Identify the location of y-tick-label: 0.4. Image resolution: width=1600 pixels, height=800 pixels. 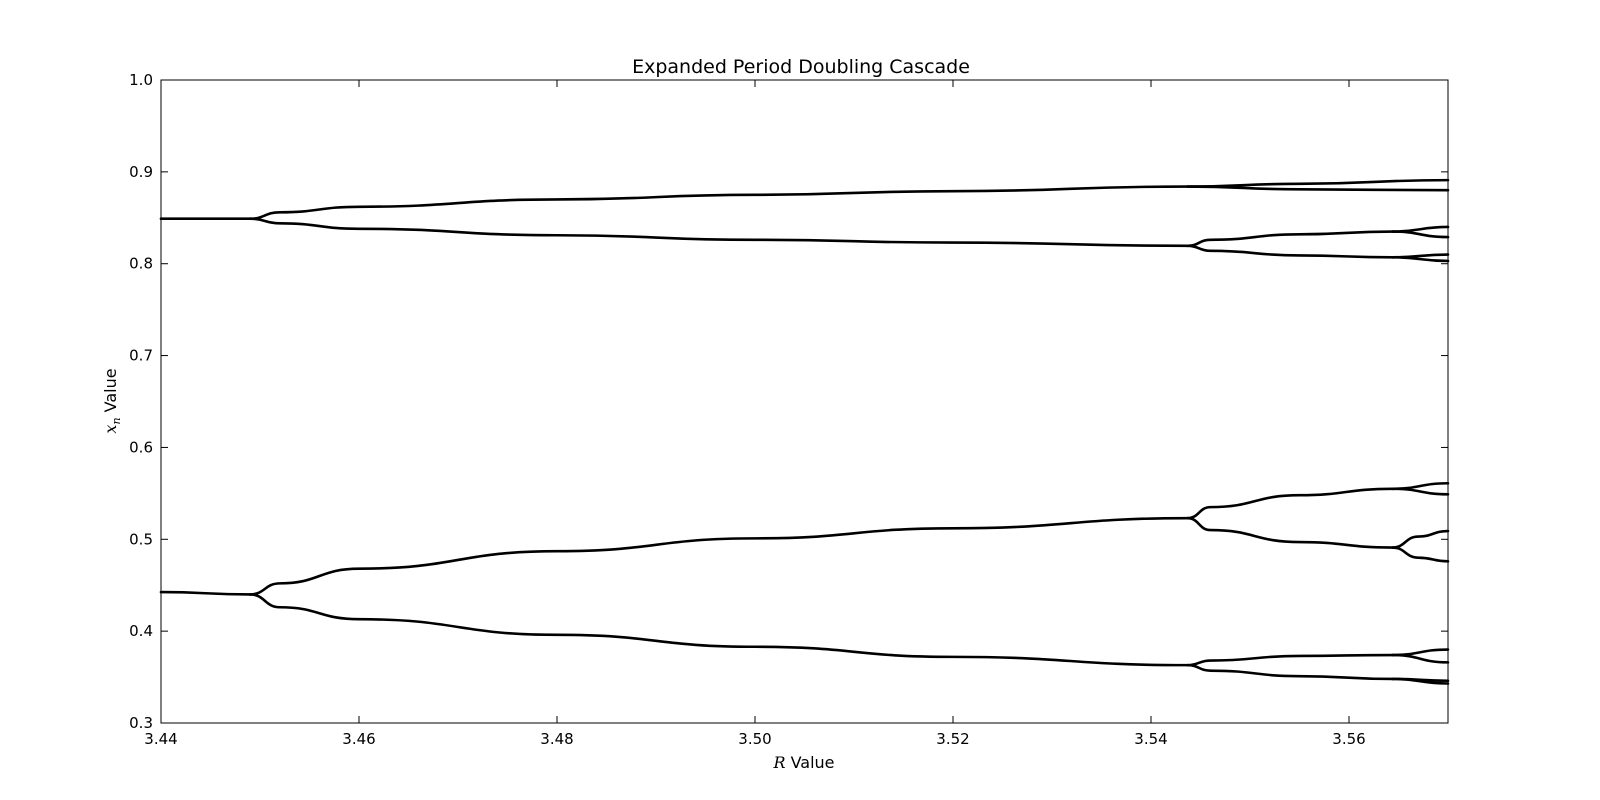
(141, 631).